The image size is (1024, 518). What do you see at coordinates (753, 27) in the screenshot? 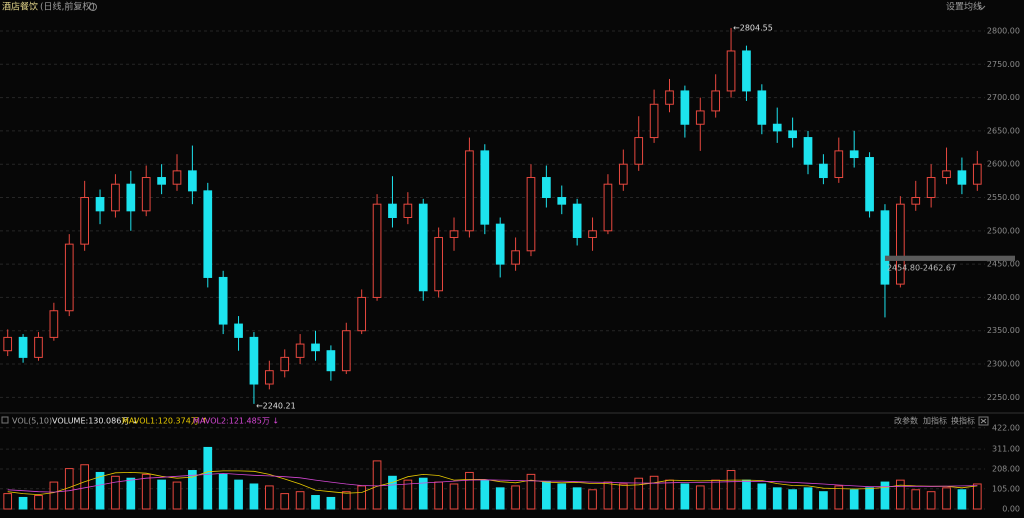
I see `high-annotation: ←2804.55` at bounding box center [753, 27].